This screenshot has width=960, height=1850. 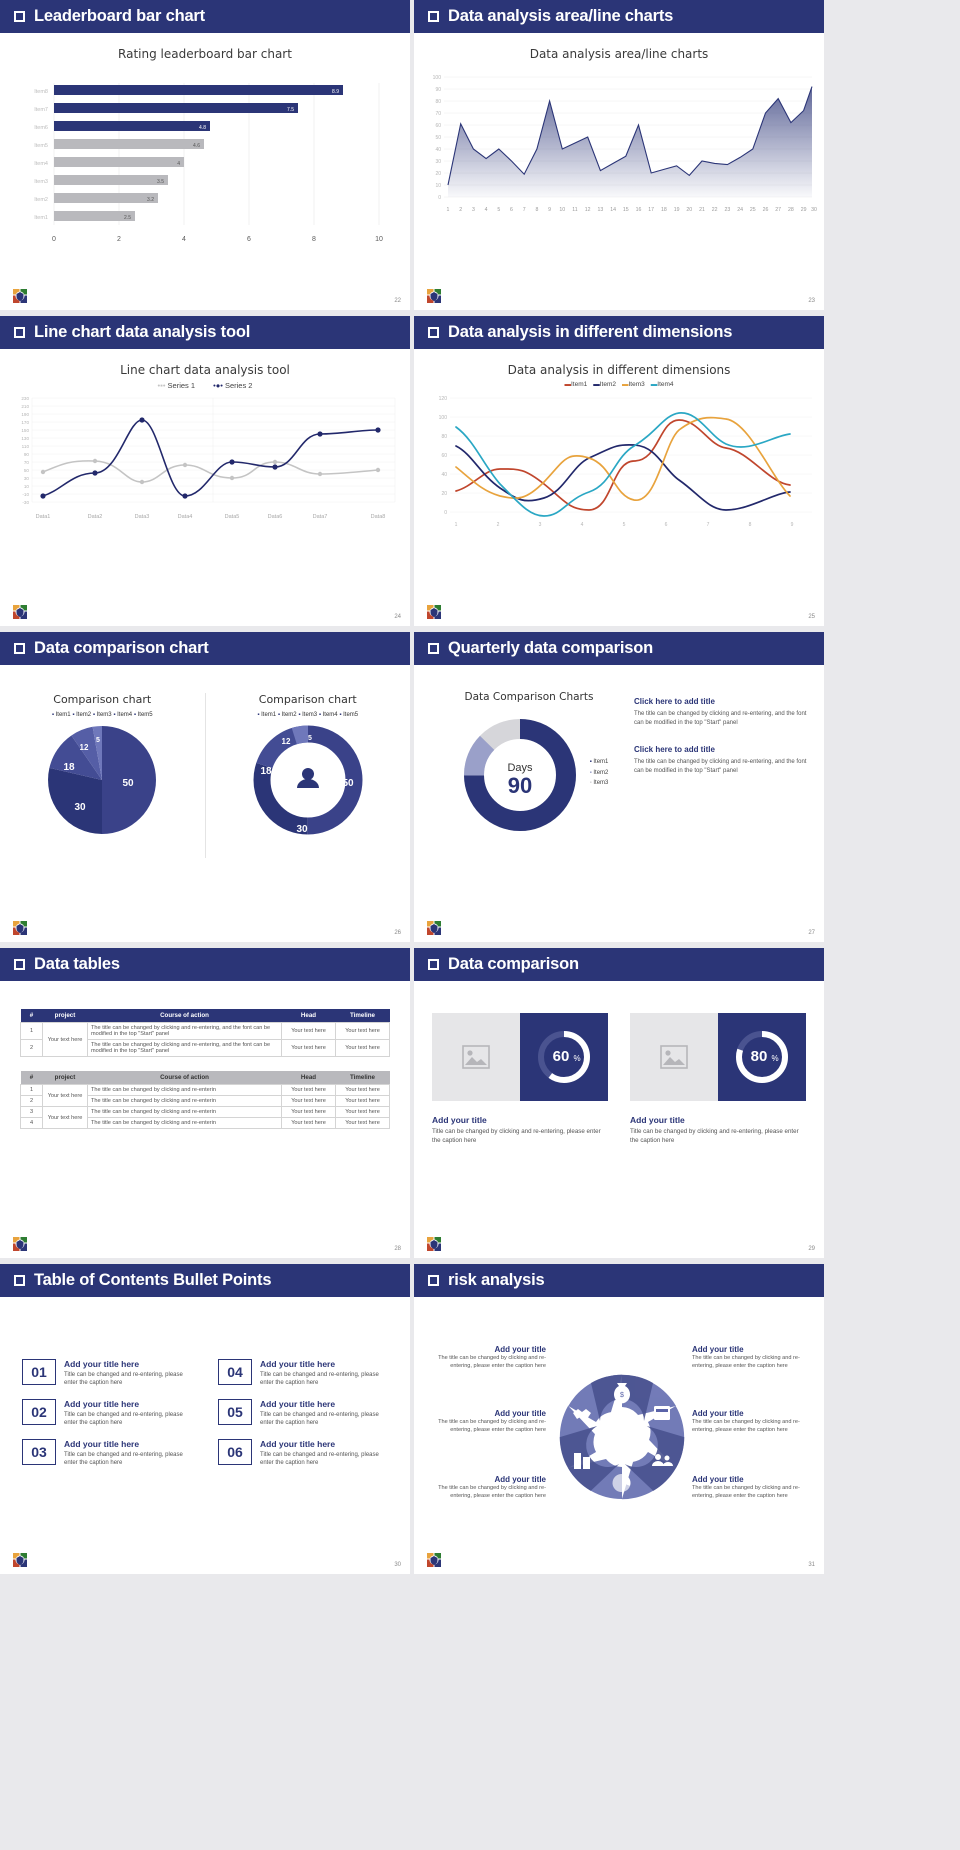 I want to click on col-header-timeline: Timeline, so click(x=362, y=1016).